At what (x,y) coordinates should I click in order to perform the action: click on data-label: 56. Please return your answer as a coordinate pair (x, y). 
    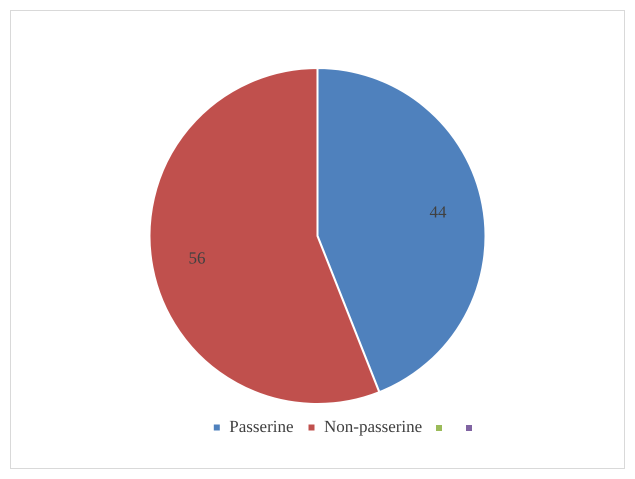
    Looking at the image, I should click on (197, 258).